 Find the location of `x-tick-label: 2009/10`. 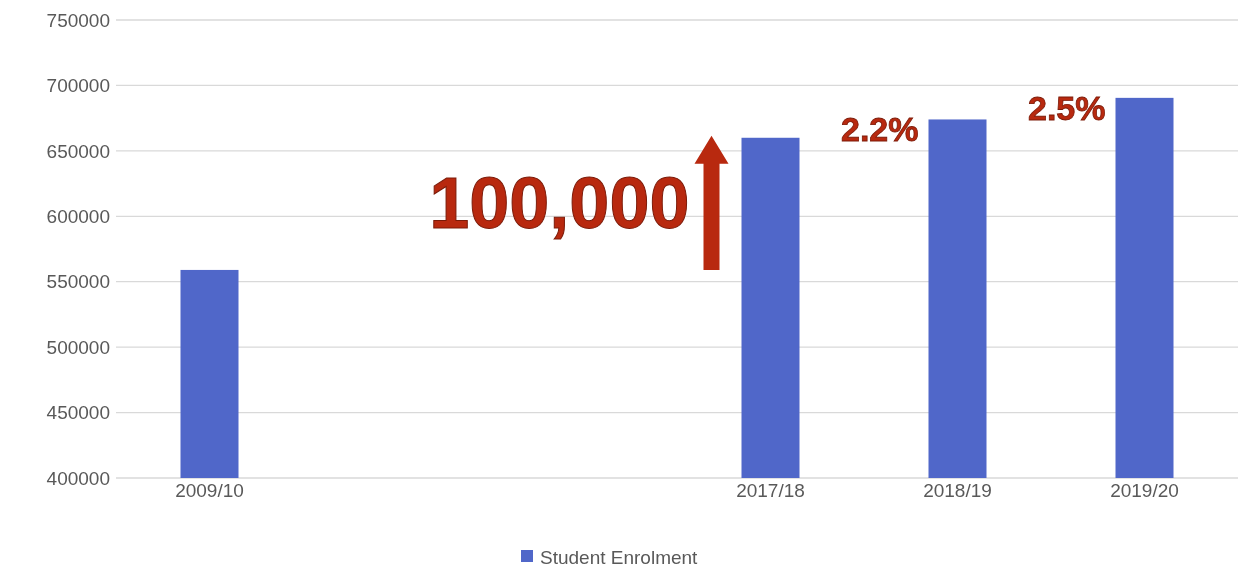

x-tick-label: 2009/10 is located at coordinates (209, 490).